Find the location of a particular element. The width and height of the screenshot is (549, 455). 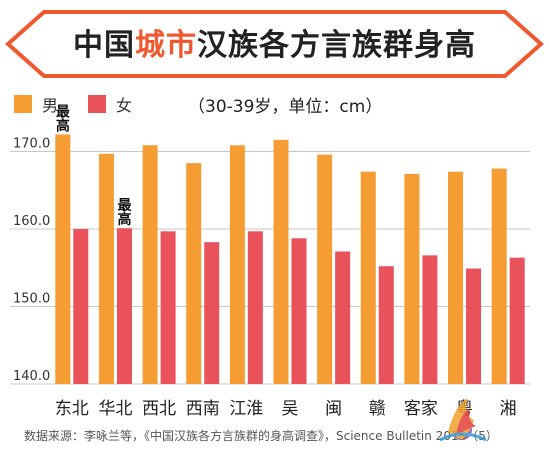

legend-male-swatch is located at coordinates (23, 104).